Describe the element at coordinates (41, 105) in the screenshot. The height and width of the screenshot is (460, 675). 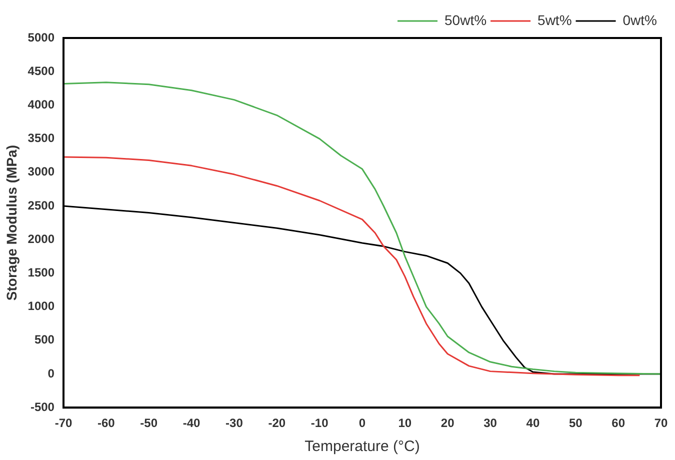
I see `y-tick-label: 4000` at that location.